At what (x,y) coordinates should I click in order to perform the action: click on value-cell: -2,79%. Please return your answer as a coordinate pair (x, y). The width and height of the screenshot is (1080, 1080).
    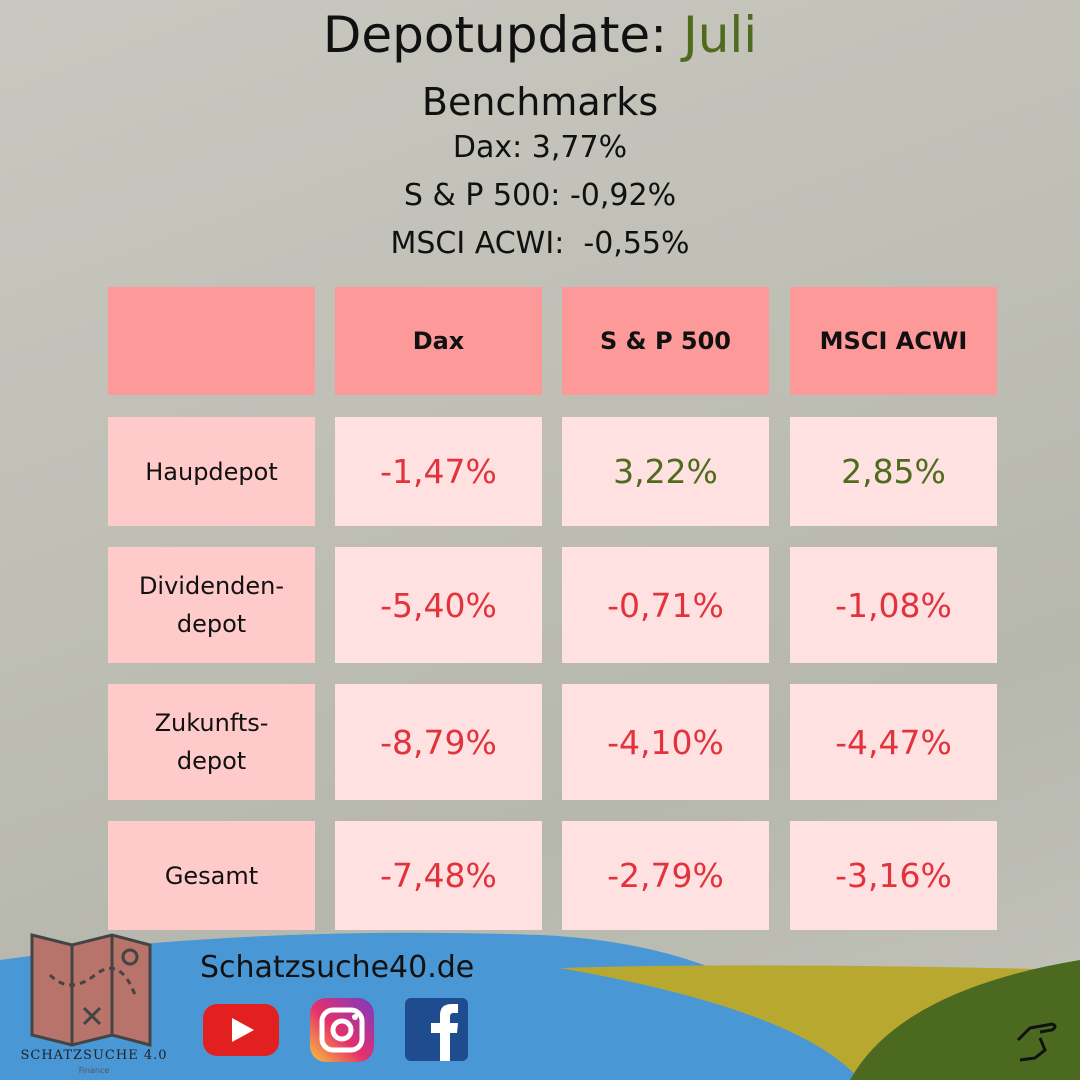
    Looking at the image, I should click on (665, 875).